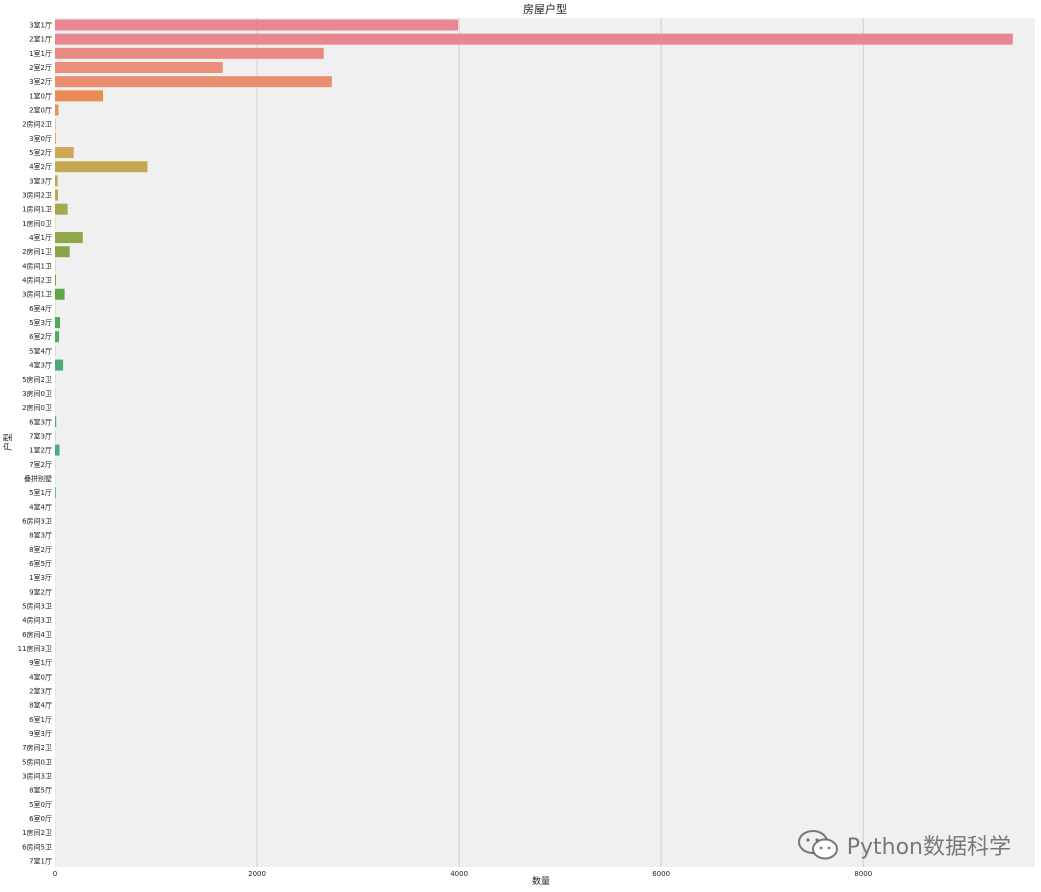 The height and width of the screenshot is (892, 1041). I want to click on y-tick-label: 1房间2卫, so click(37, 832).